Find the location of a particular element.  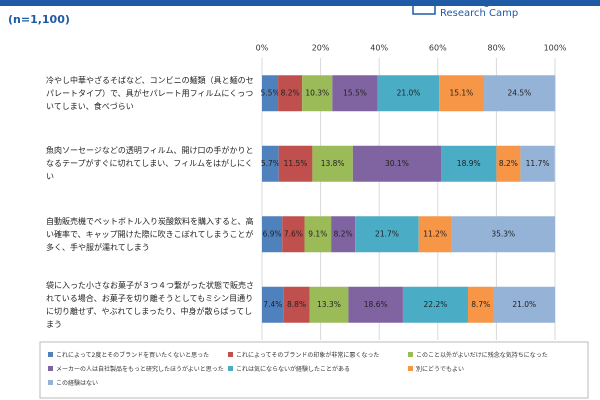

x-tick-label: 40% is located at coordinates (379, 48).